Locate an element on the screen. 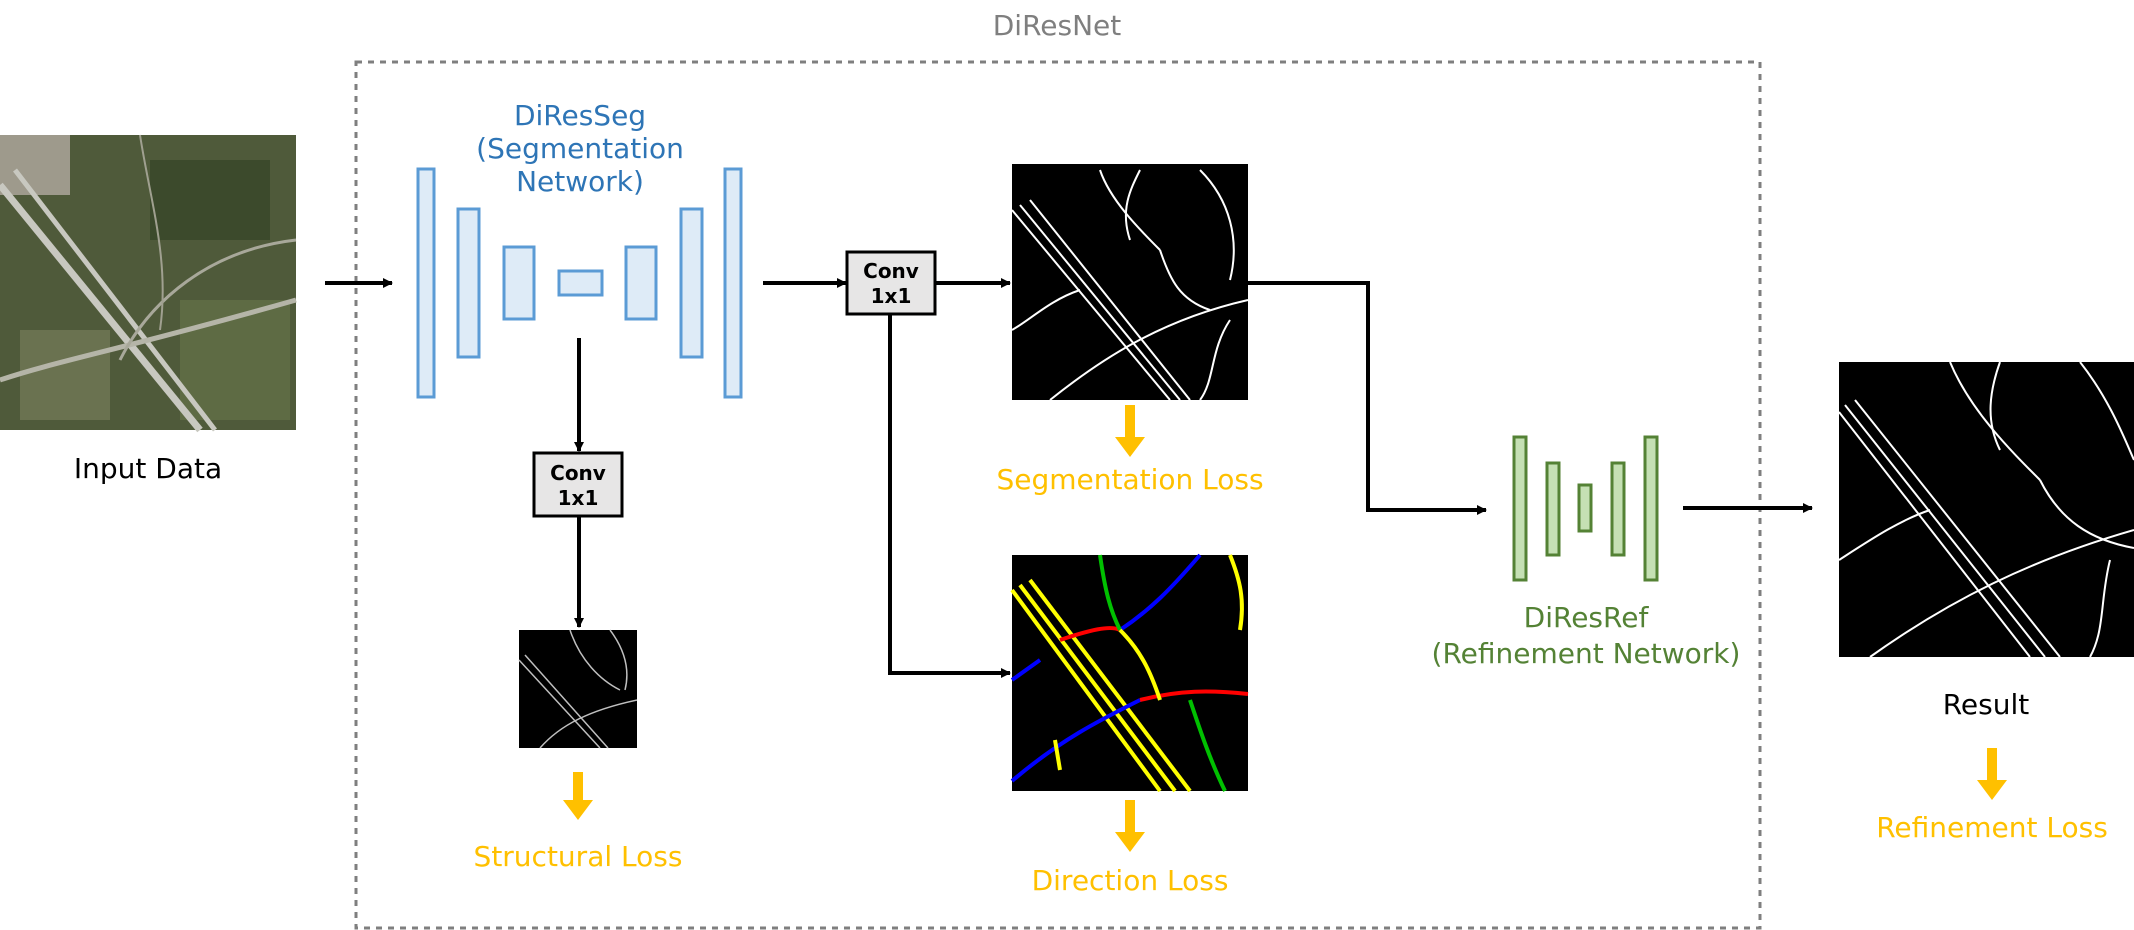  arrow-conv-to-direction-output is located at coordinates (949, 496).